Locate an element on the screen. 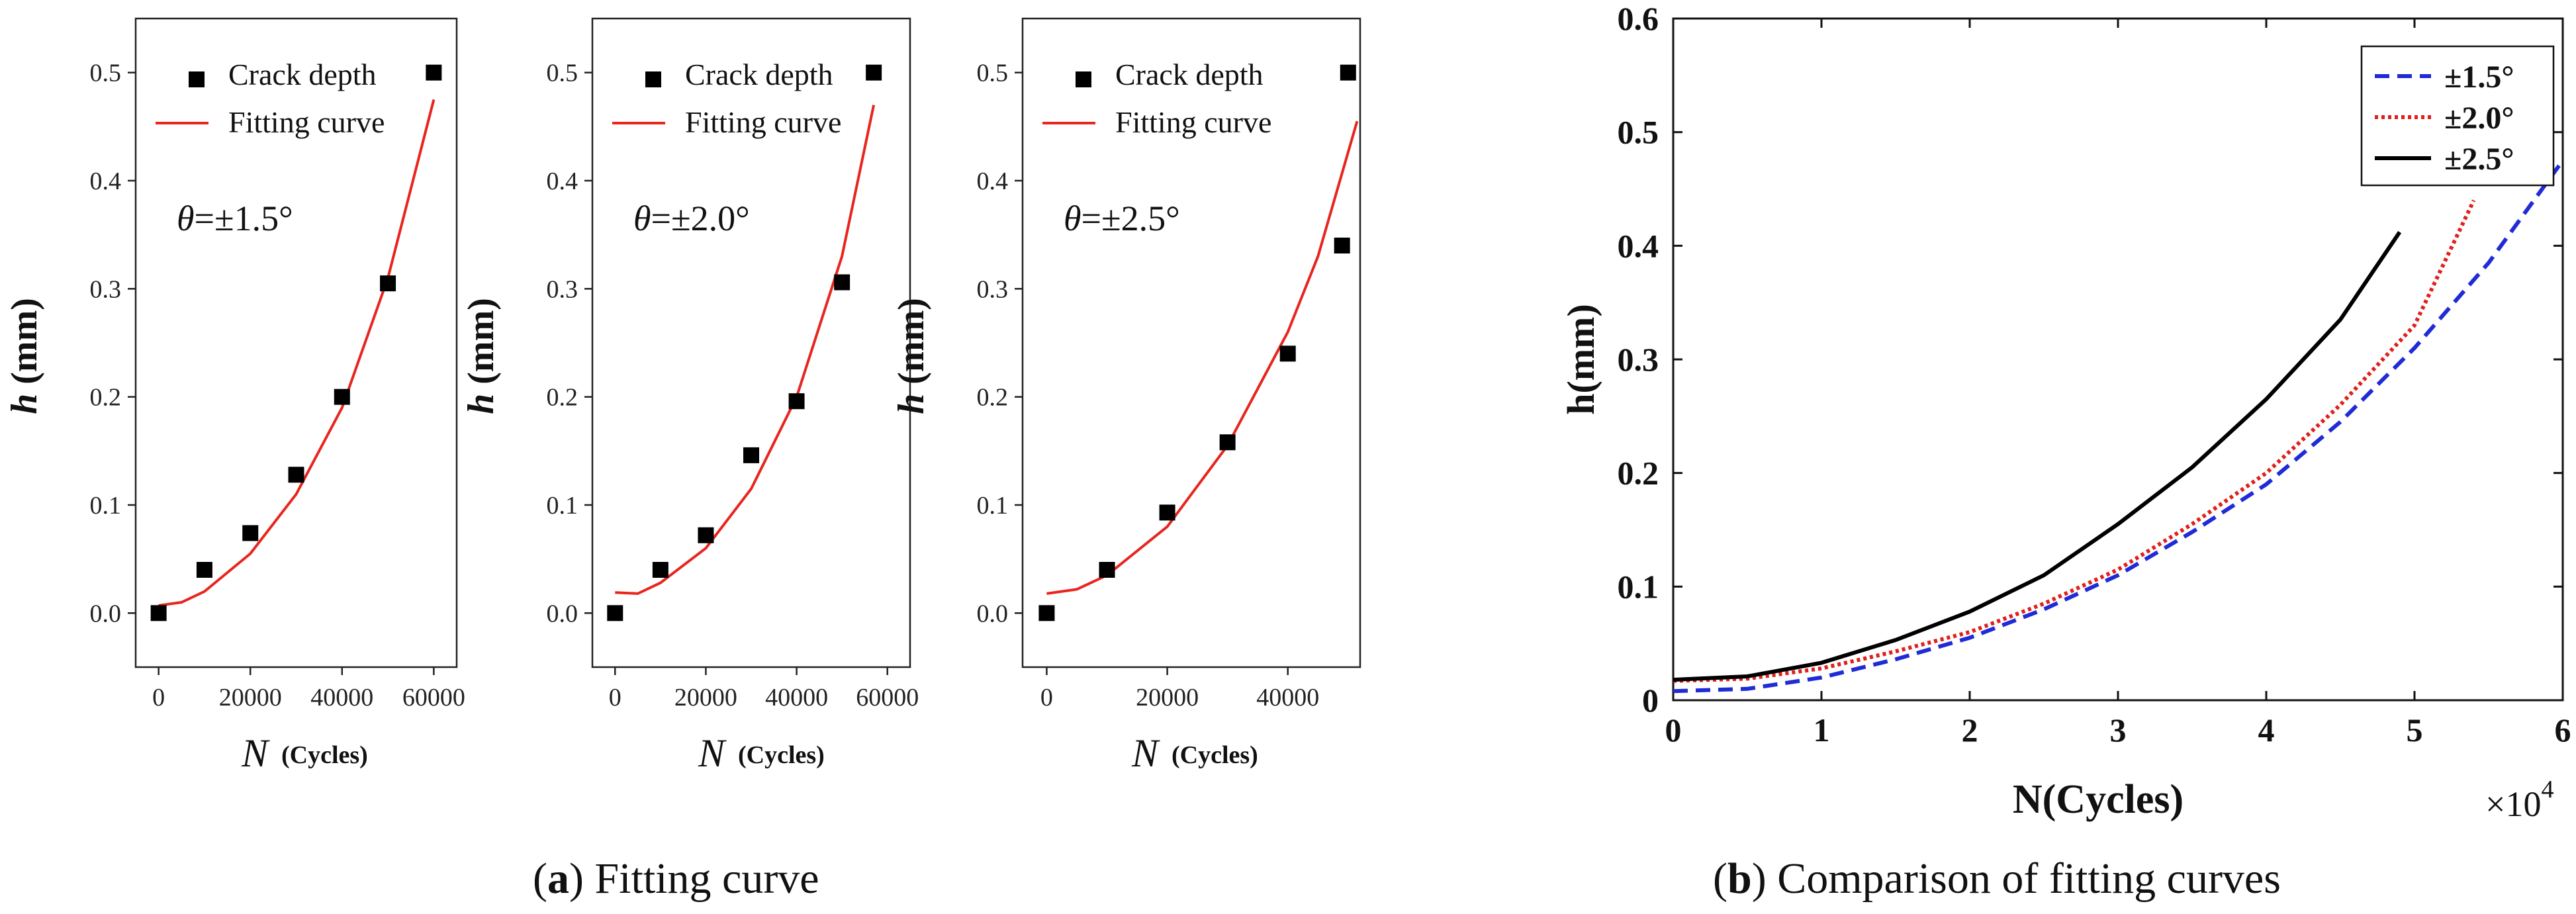 Image resolution: width=2576 pixels, height=914 pixels. x-tick-label: 3 is located at coordinates (2118, 730).